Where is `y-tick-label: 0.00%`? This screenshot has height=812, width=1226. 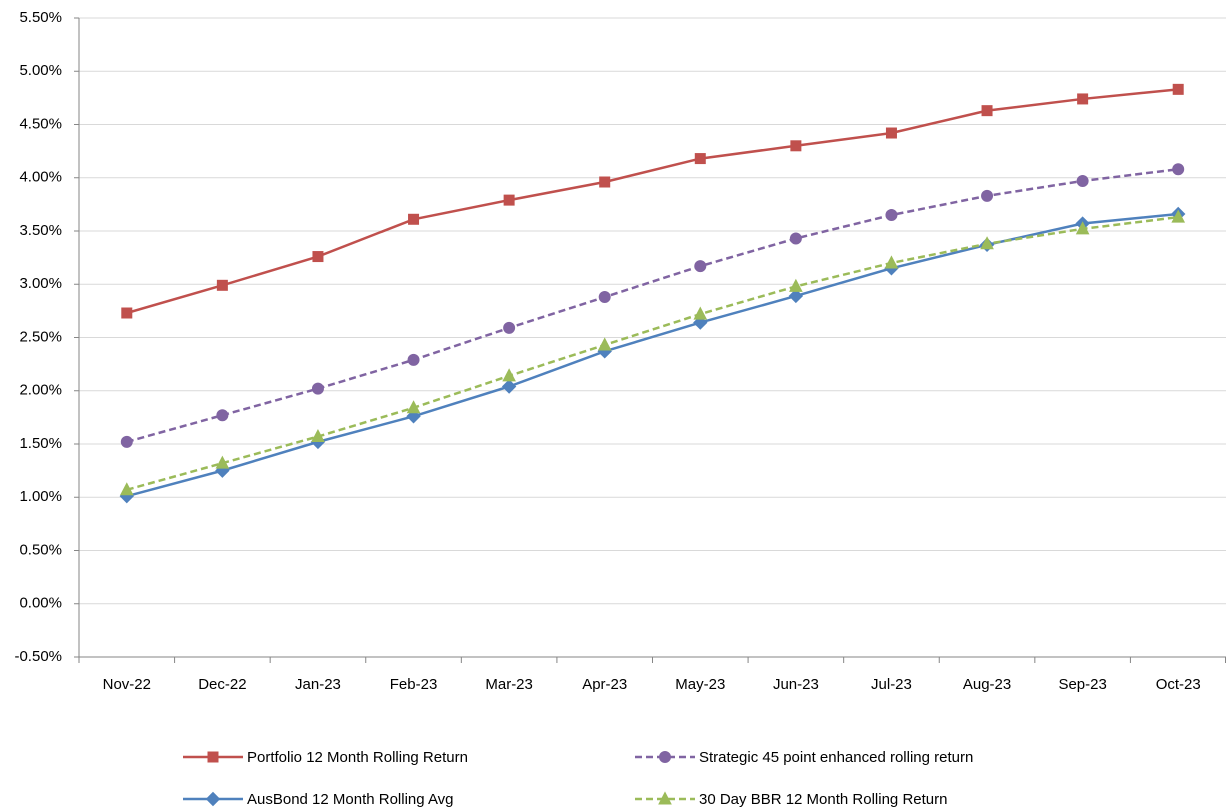 y-tick-label: 0.00% is located at coordinates (40, 603).